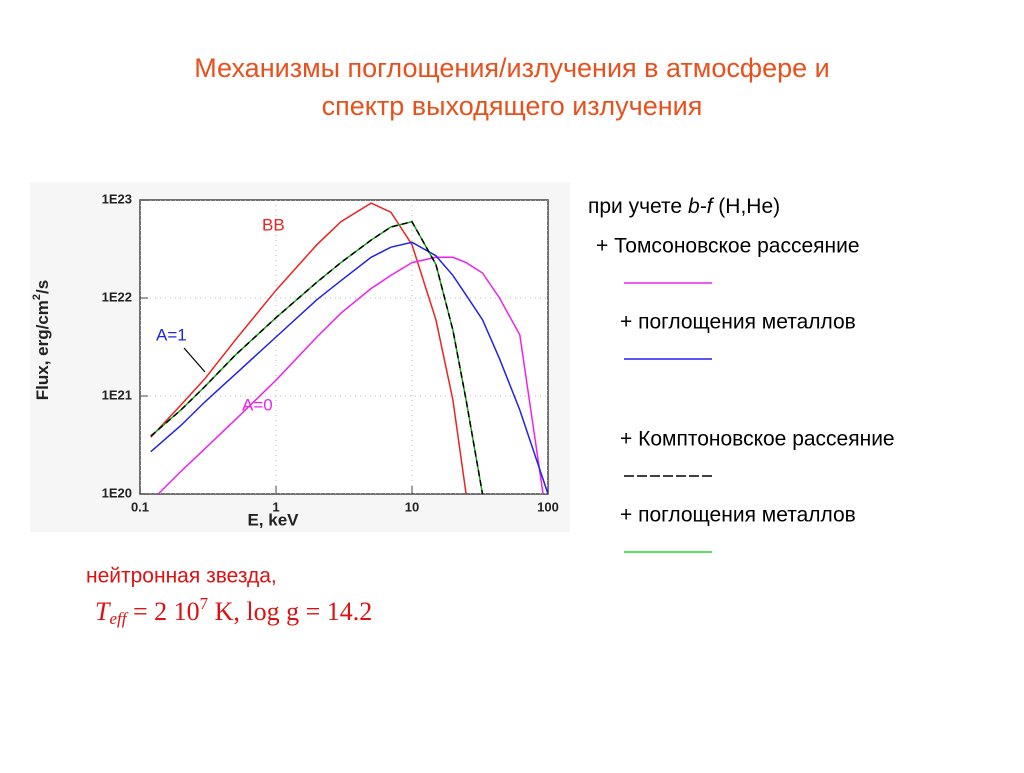 The image size is (1024, 773). What do you see at coordinates (171, 334) in the screenshot?
I see `annotation: A=1` at bounding box center [171, 334].